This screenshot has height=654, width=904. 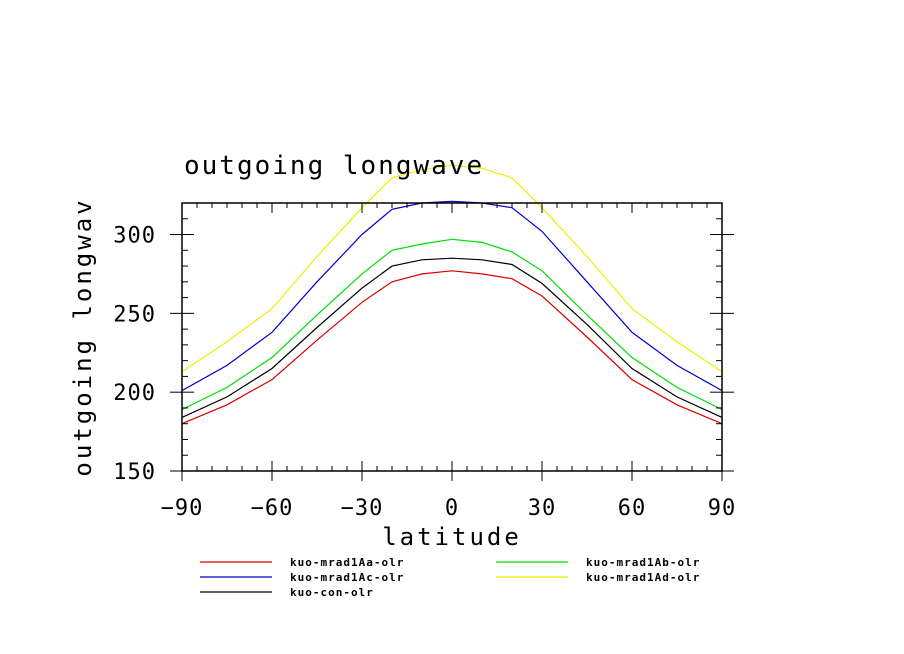 I want to click on y-tick-label: 150, so click(x=134, y=472).